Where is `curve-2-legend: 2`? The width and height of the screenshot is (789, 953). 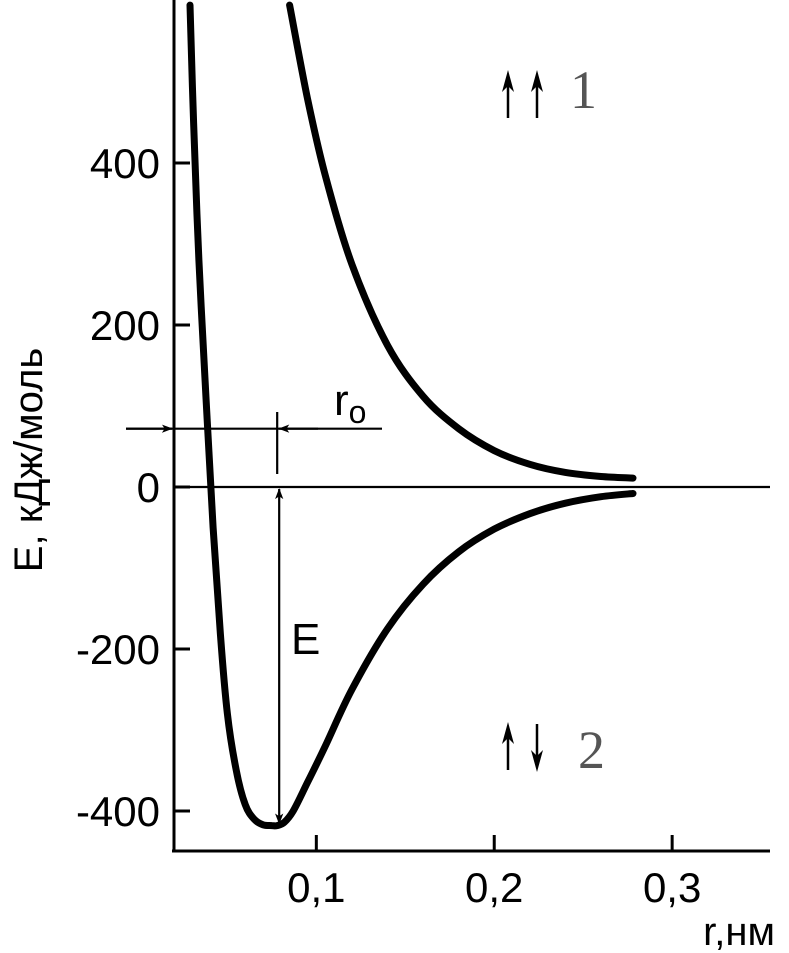 curve-2-legend: 2 is located at coordinates (553, 750).